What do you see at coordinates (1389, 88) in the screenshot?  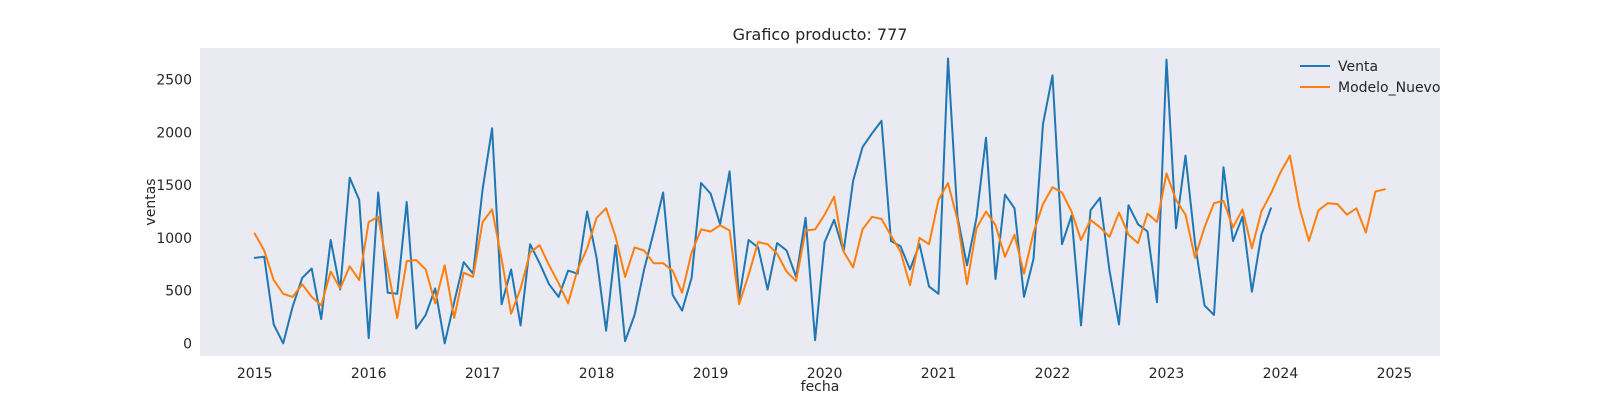 I see `legend-label-1: Modelo_Nuevo` at bounding box center [1389, 88].